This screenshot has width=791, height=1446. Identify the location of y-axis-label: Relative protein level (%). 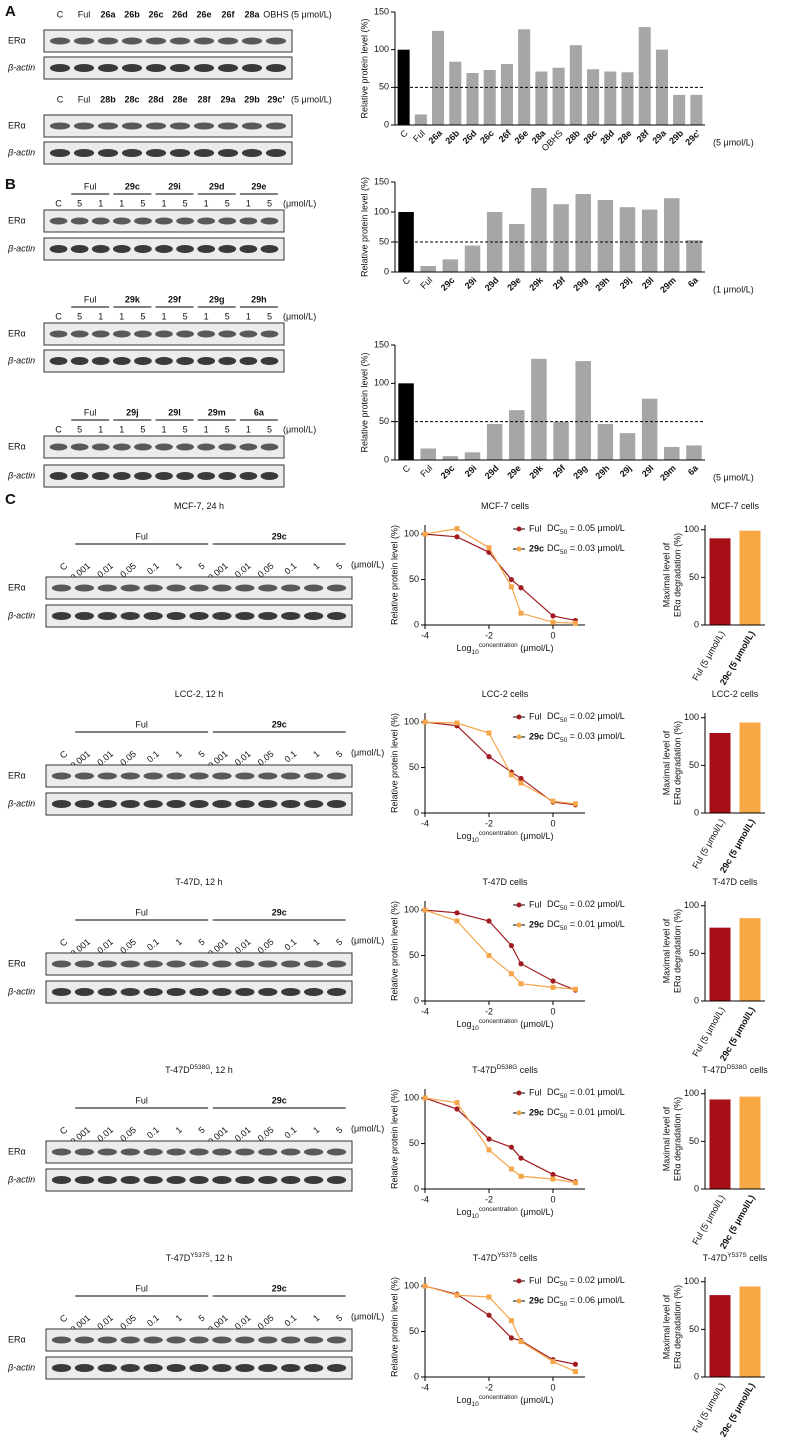
(394, 951).